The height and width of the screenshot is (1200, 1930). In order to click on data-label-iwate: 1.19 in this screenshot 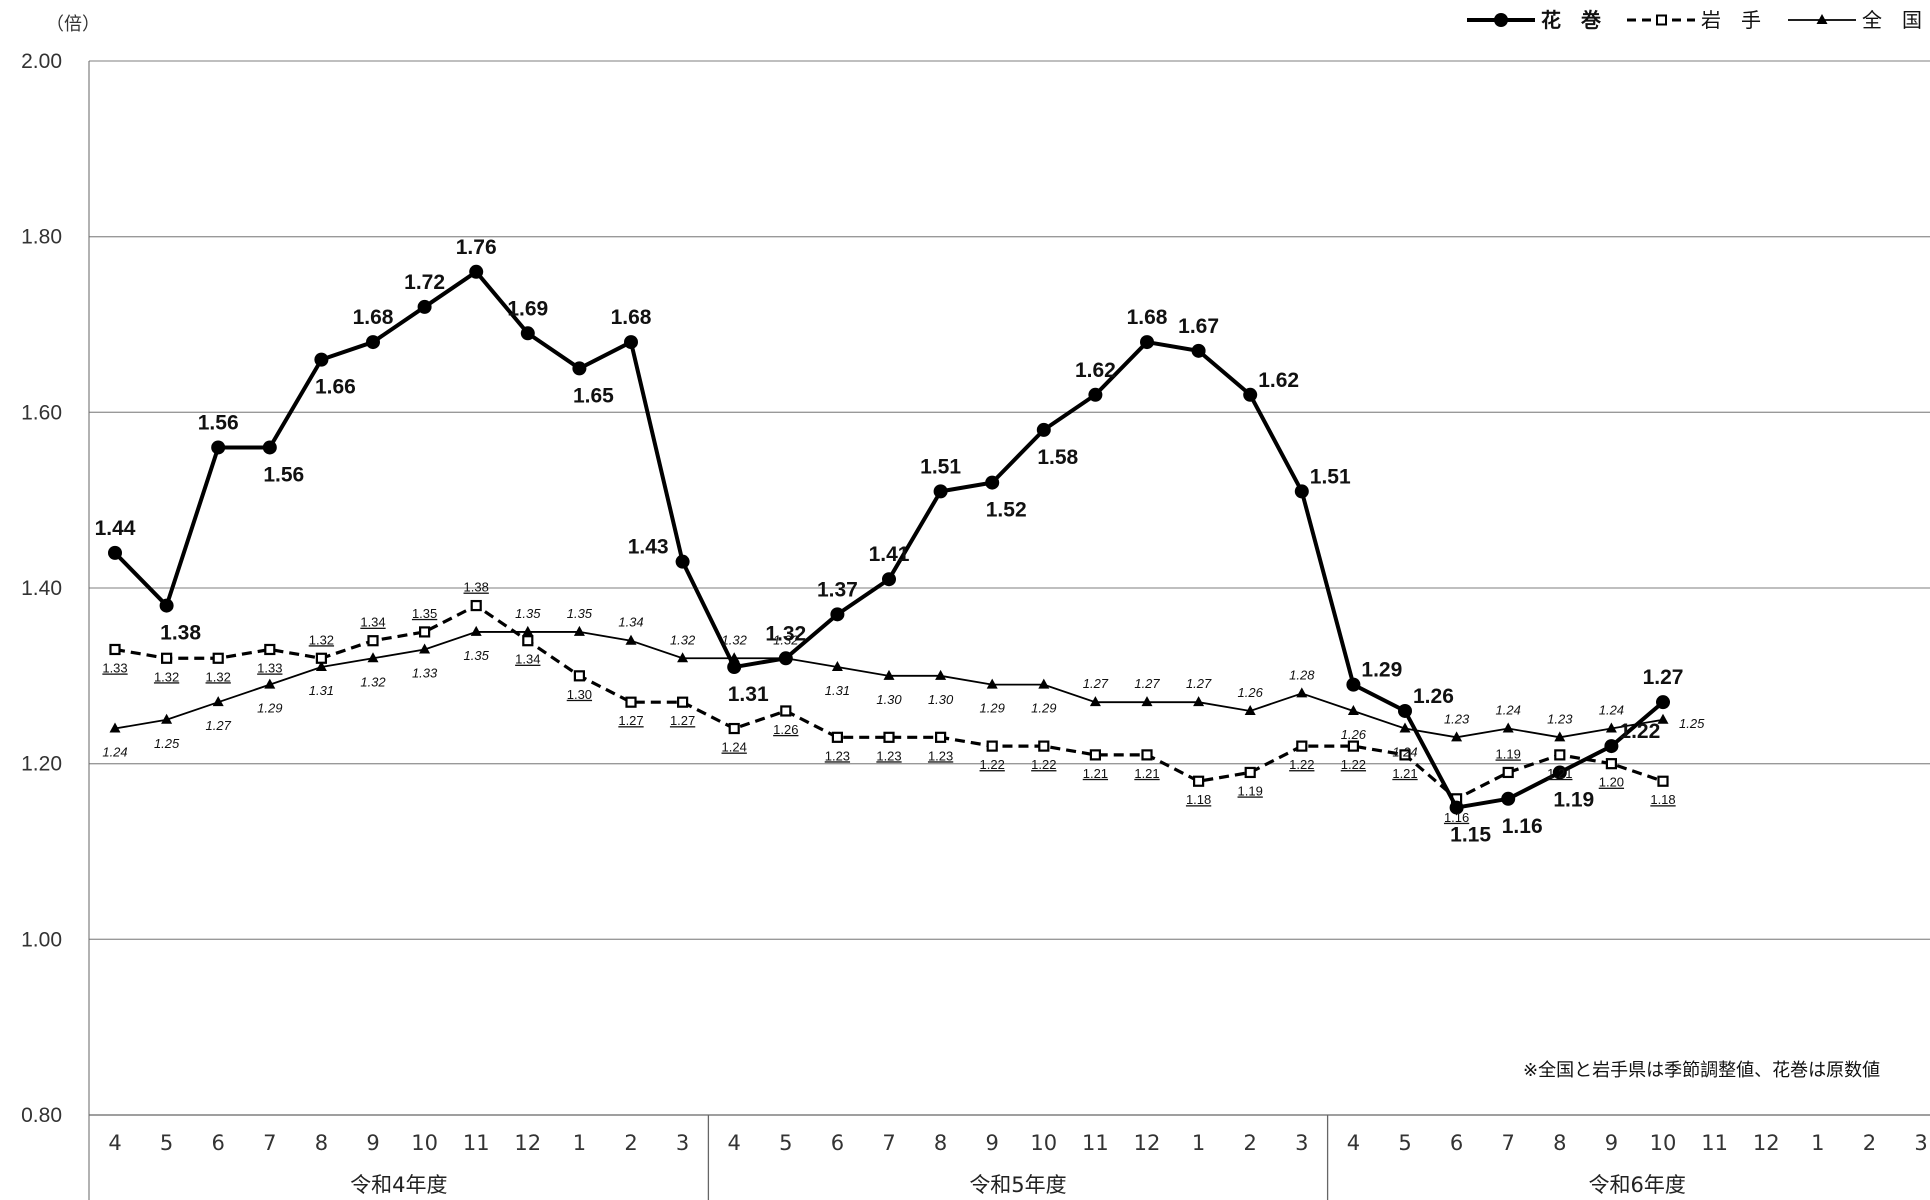, I will do `click(1508, 753)`.